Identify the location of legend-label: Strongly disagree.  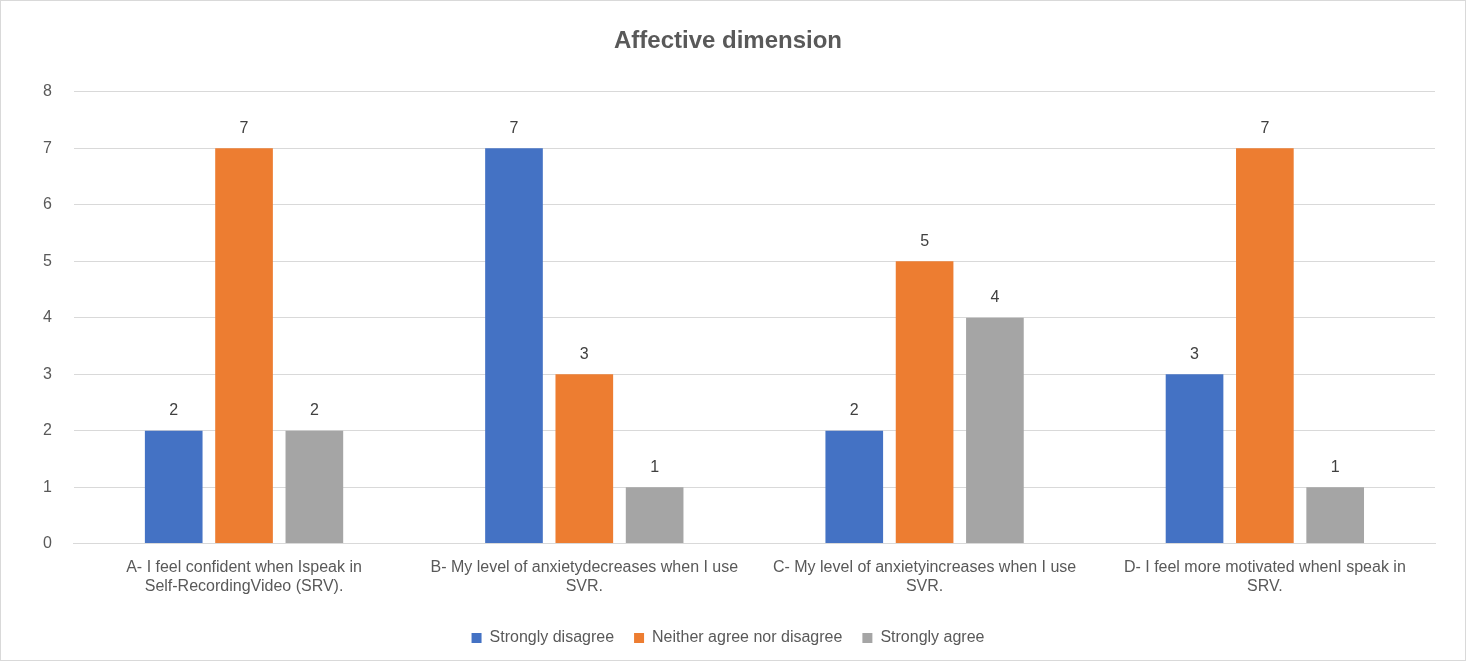
(552, 637).